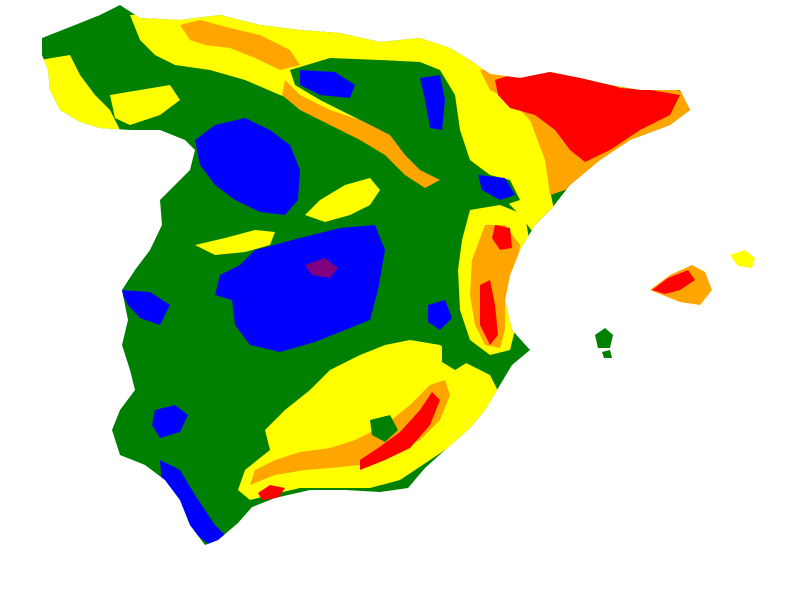  Describe the element at coordinates (247, 166) in the screenshot. I see `zone-duero-blue` at that location.